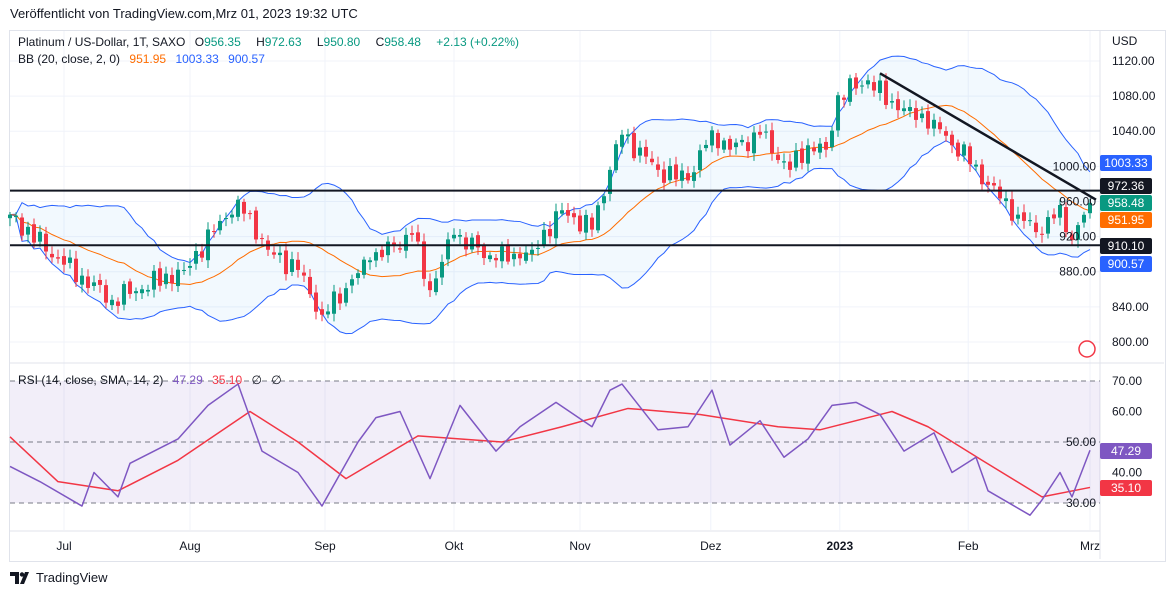 This screenshot has height=595, width=1172. I want to click on close-value: 958.48, so click(402, 42).